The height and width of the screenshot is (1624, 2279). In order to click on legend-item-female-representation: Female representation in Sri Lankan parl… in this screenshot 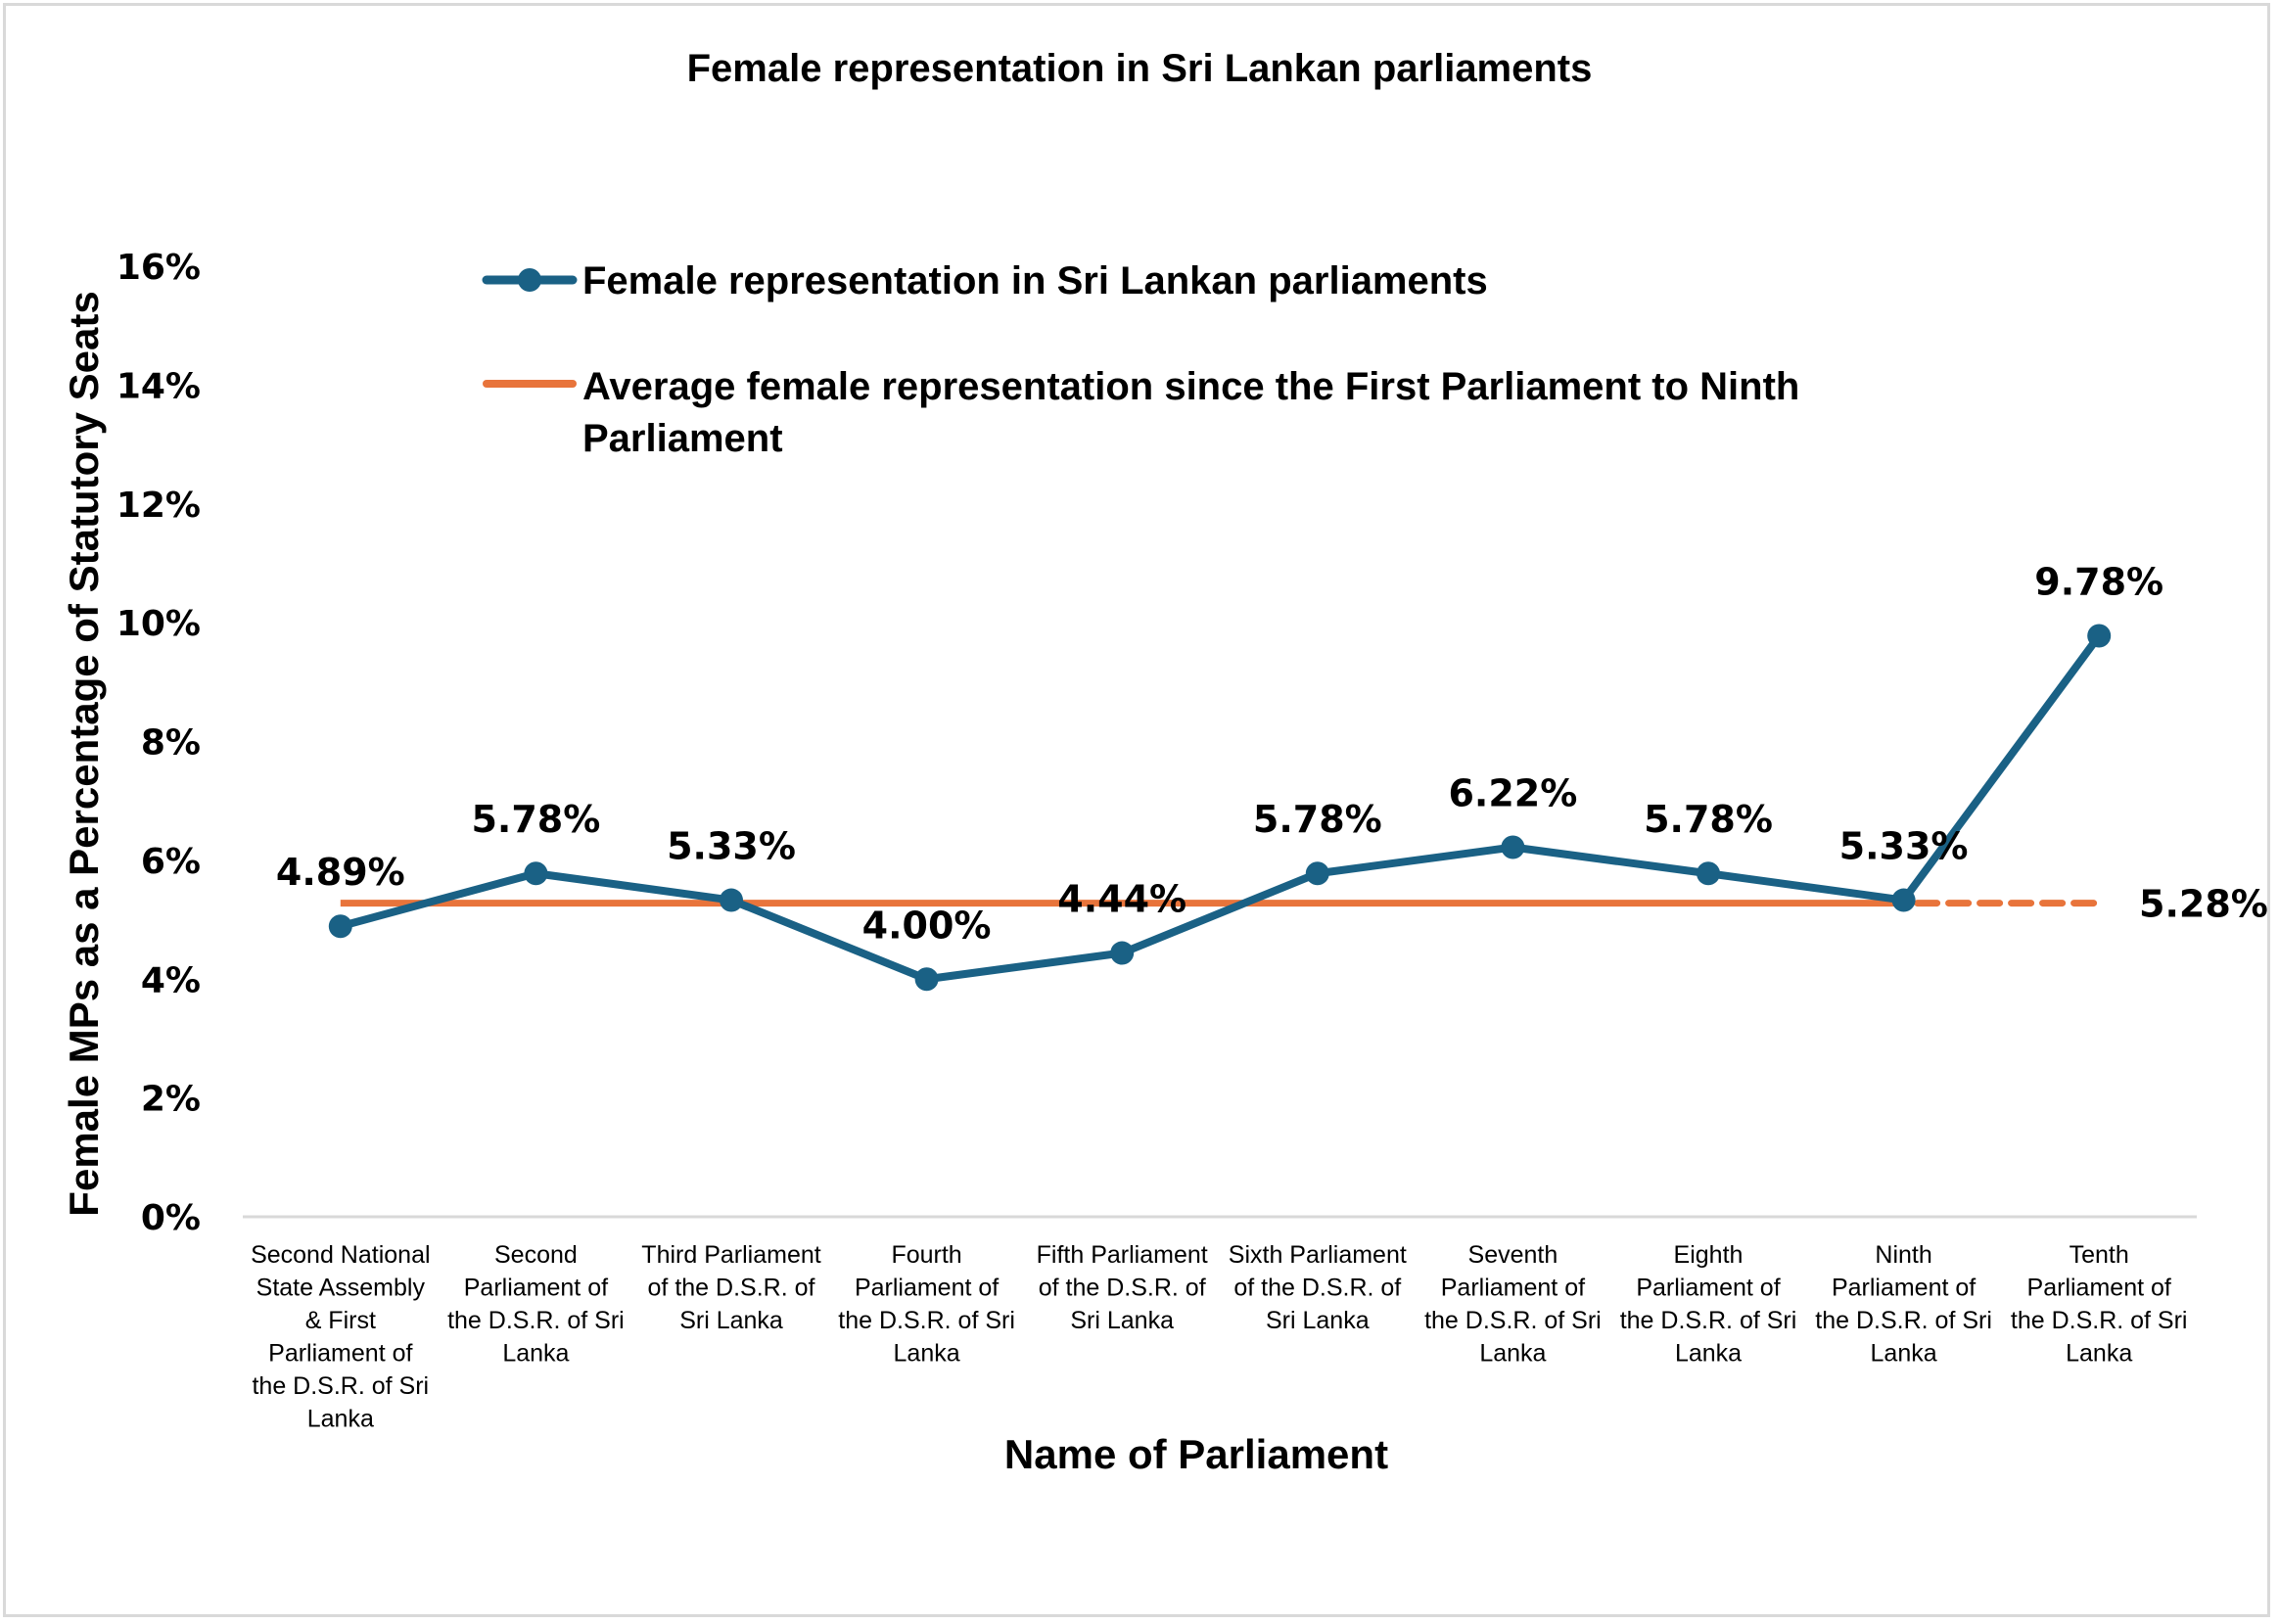, I will do `click(985, 280)`.